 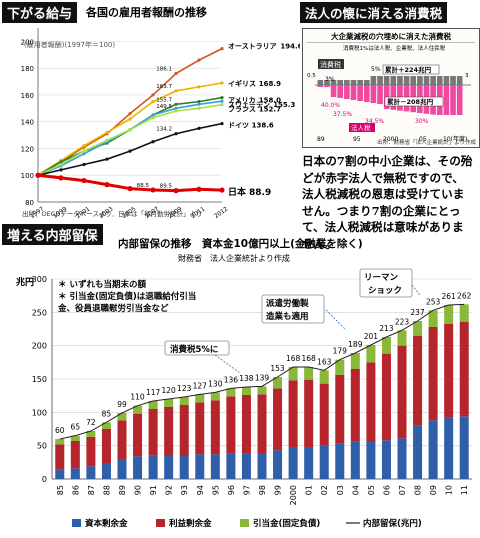 I want to click on reserve-callout-haken-2: 造業も適用, so click(x=287, y=316).